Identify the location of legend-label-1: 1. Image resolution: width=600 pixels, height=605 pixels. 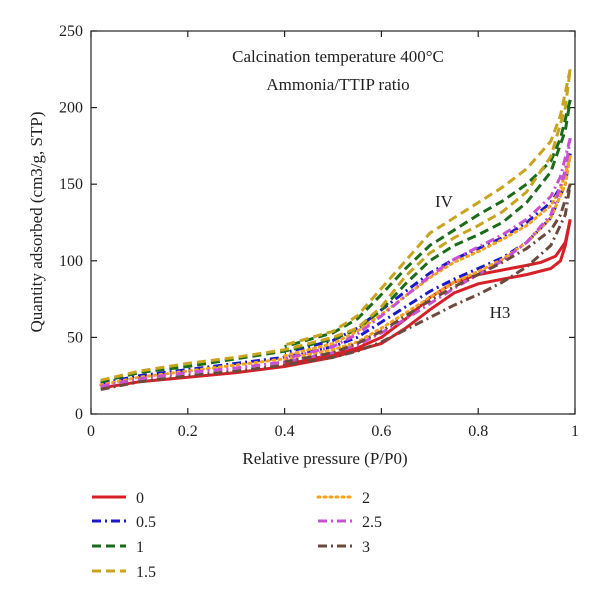
(140, 547).